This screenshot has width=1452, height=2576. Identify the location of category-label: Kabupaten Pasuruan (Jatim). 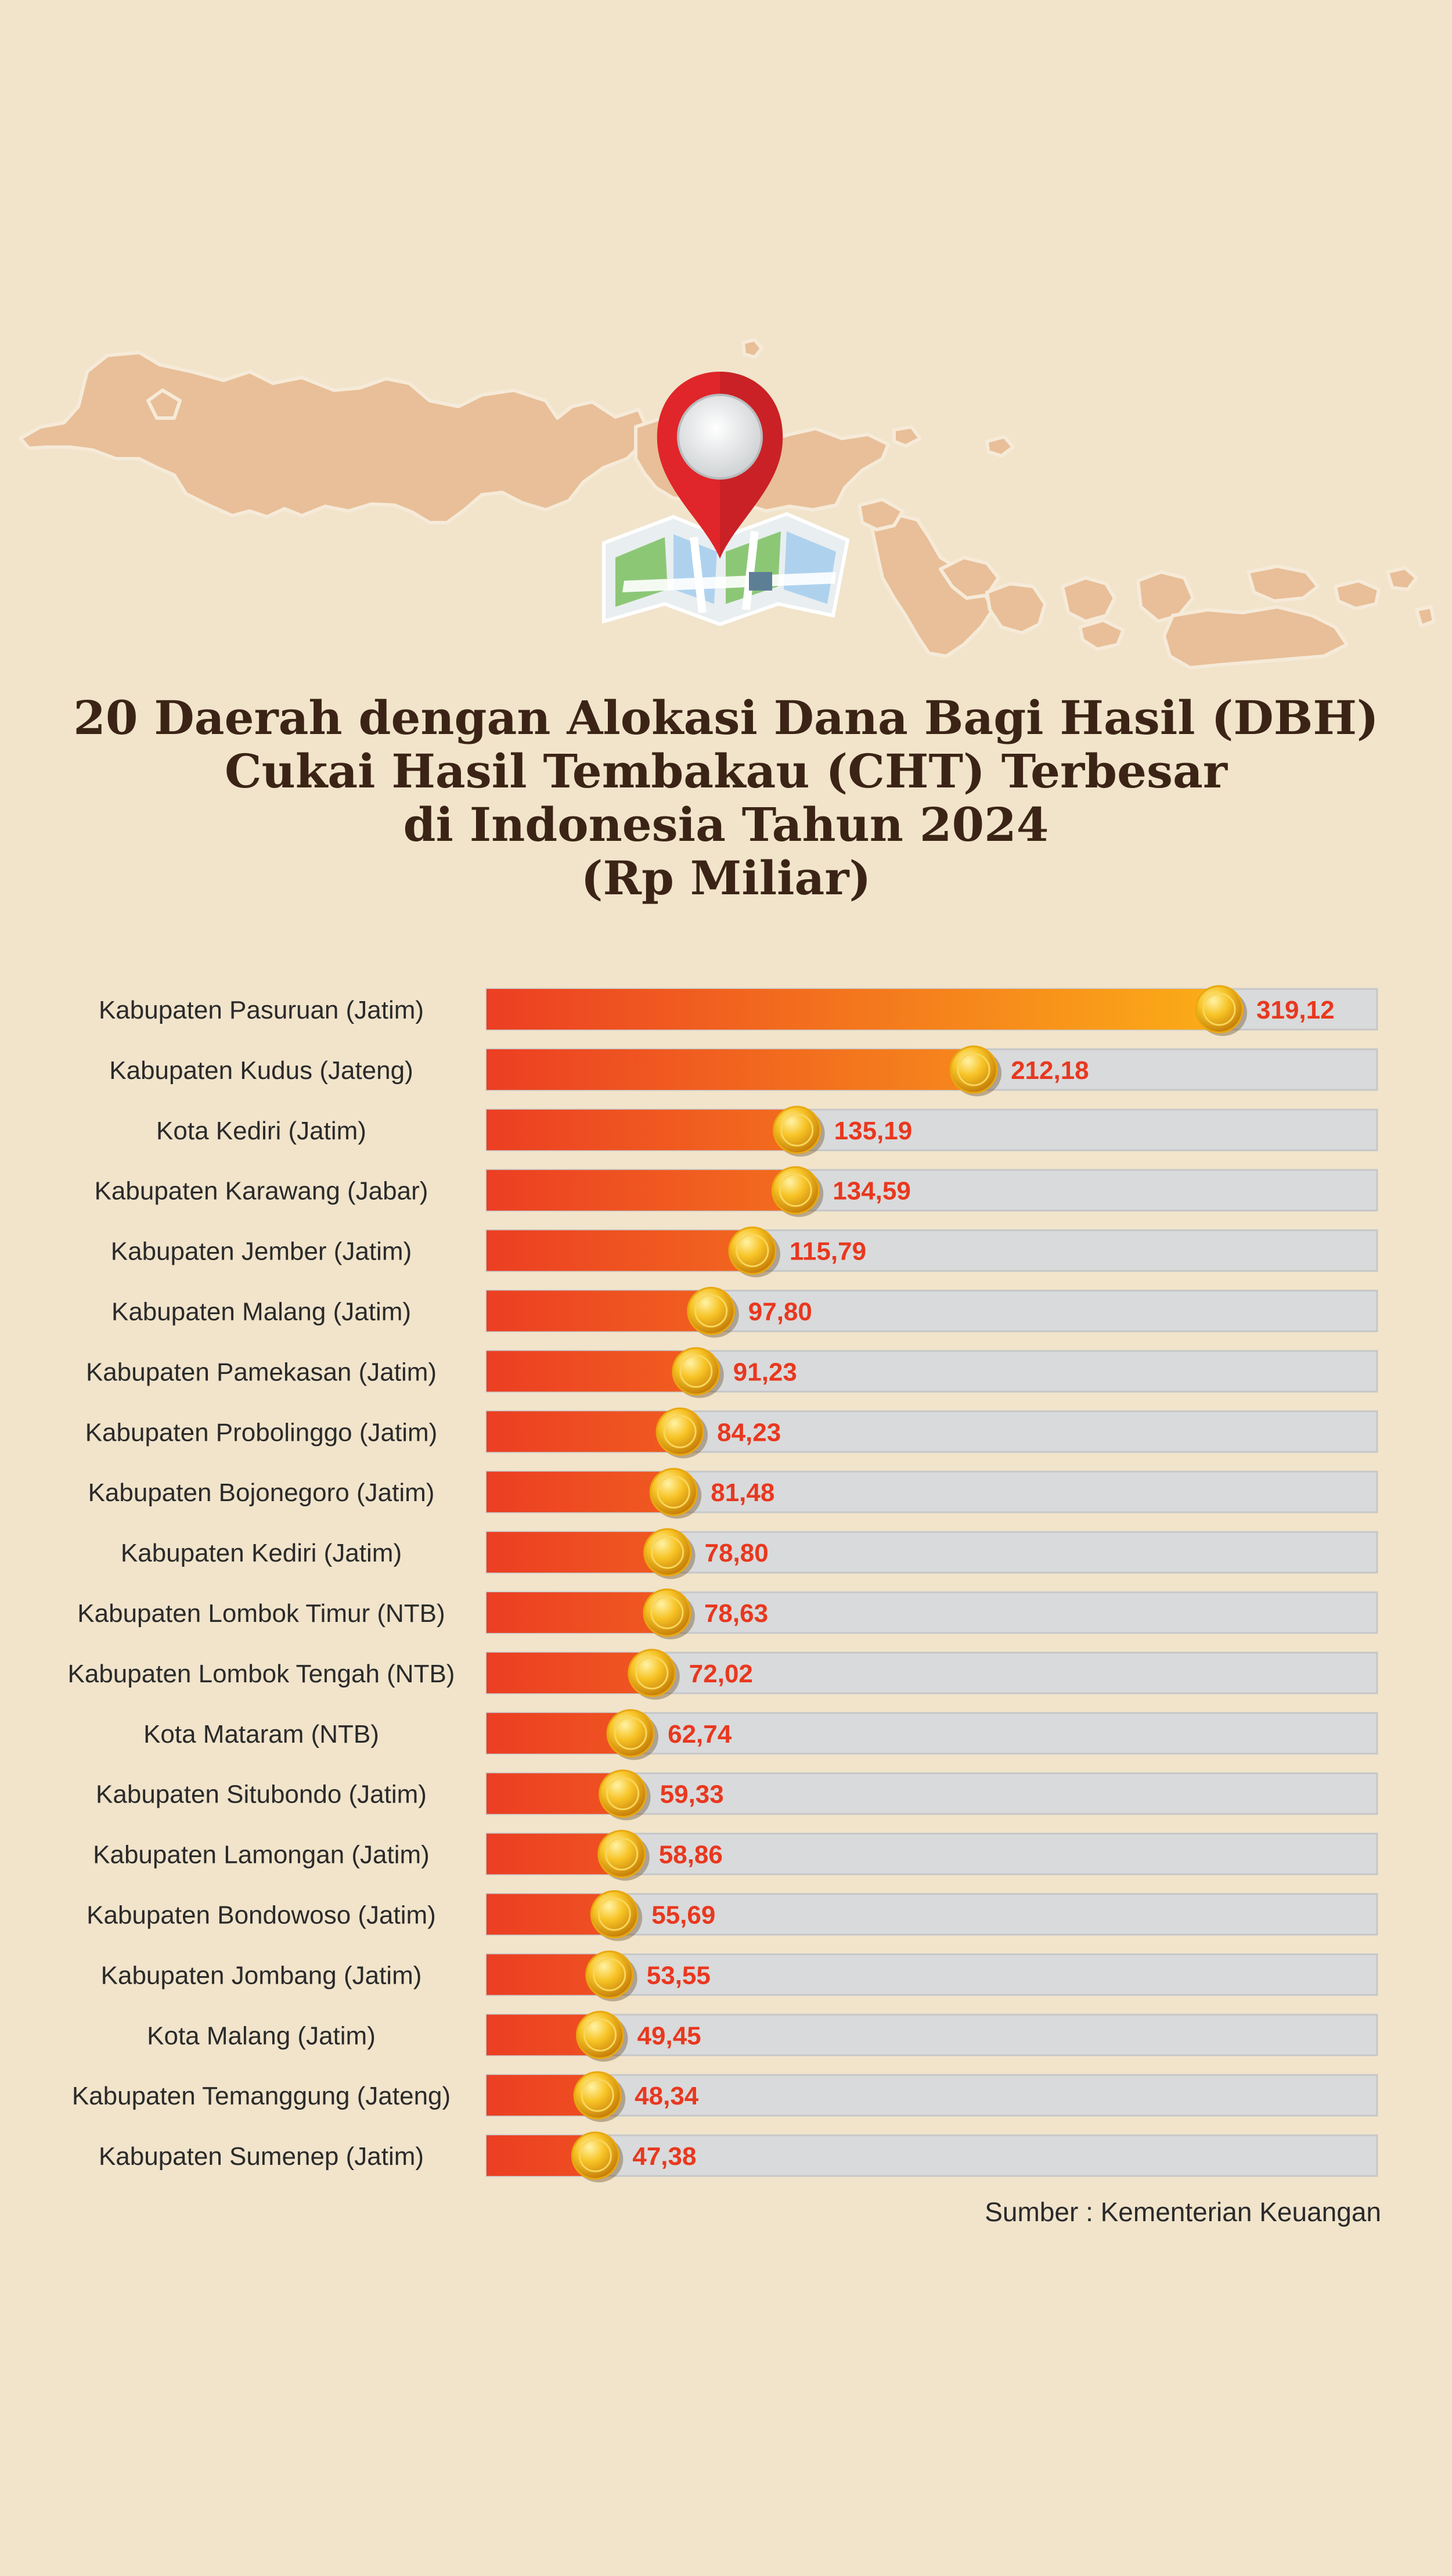
(262, 1010).